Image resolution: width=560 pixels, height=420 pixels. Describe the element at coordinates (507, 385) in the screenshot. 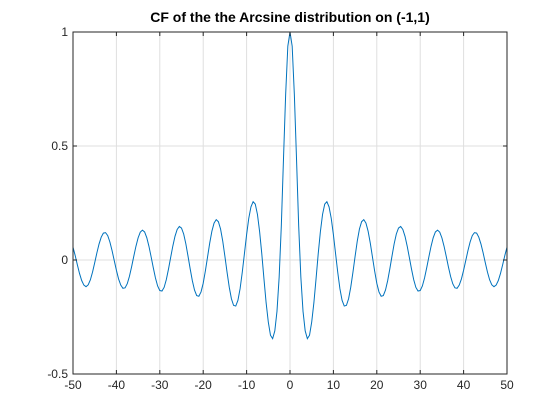

I see `x-tick-label: 50` at that location.